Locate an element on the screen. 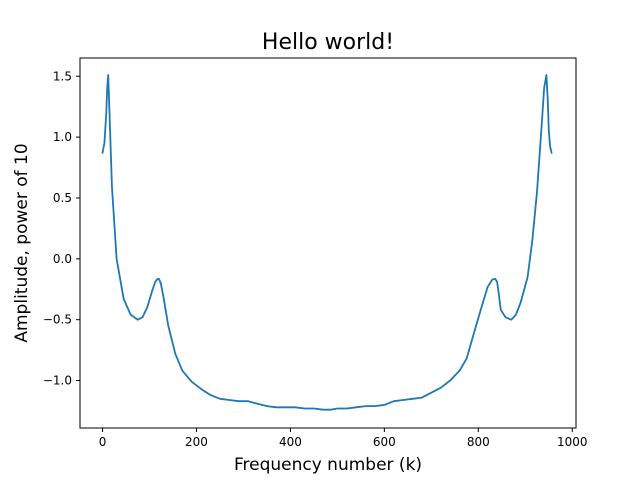  y-tick-label: 0.0 is located at coordinates (62, 259).